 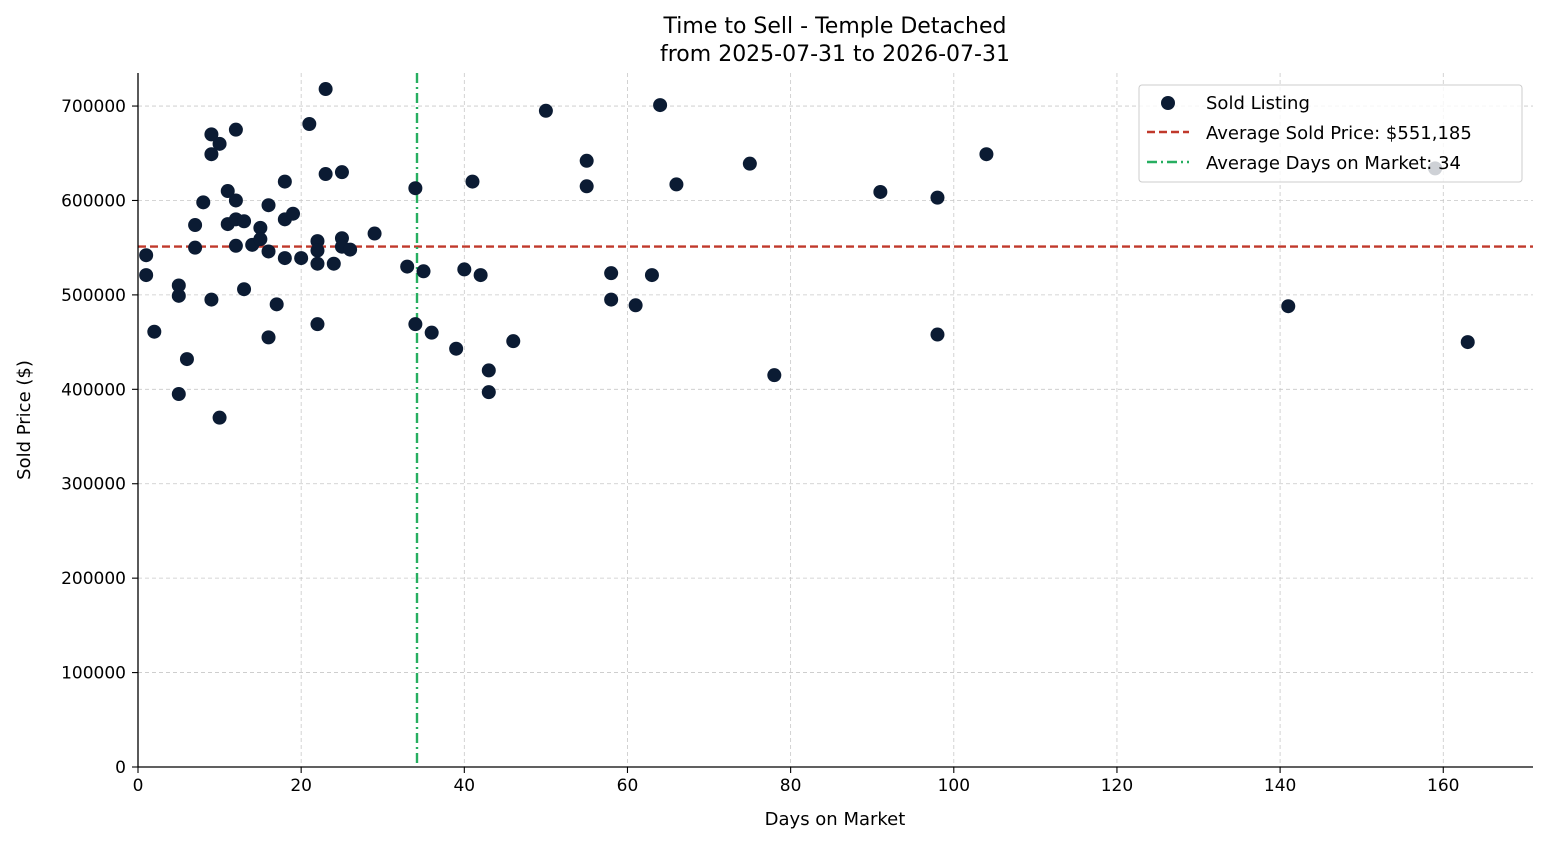 What do you see at coordinates (1258, 103) in the screenshot?
I see `legend-label-sold-listing: Sold Listing` at bounding box center [1258, 103].